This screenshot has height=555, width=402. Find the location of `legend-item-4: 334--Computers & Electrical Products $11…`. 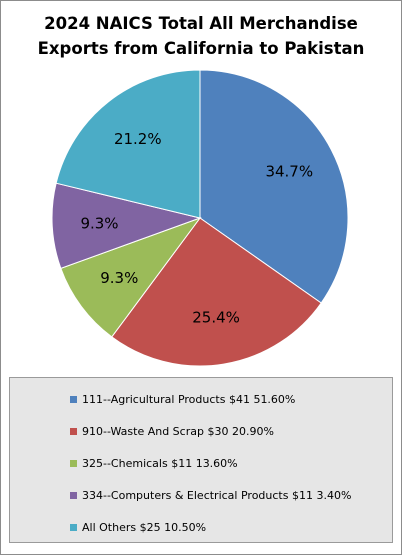

legend-item-4: 334--Computers & Electrical Products $11… is located at coordinates (210, 495).